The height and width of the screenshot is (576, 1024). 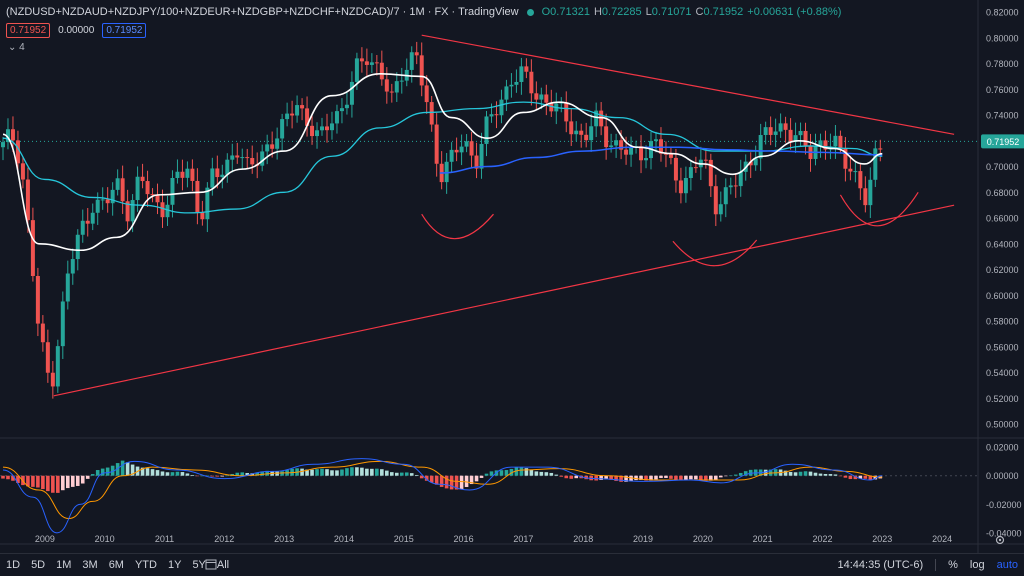 I want to click on auto-toggle: auto, so click(x=1007, y=565).